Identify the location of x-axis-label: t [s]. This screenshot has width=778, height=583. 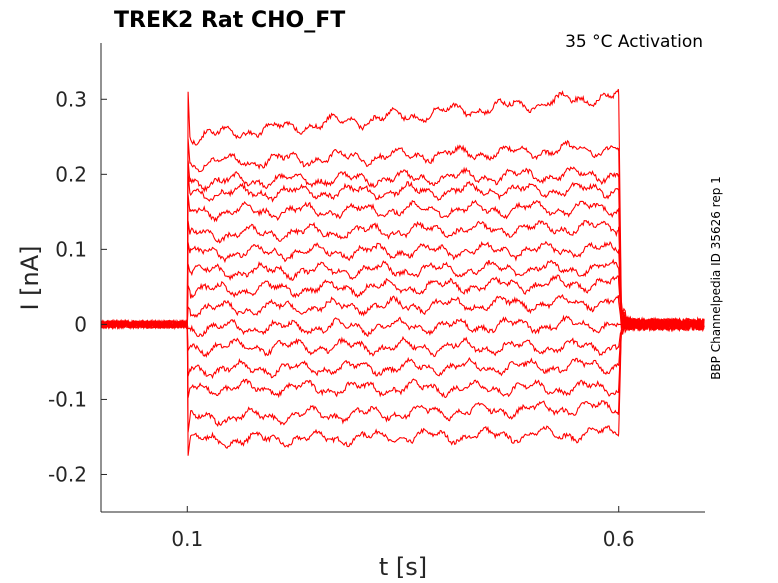
(403, 567).